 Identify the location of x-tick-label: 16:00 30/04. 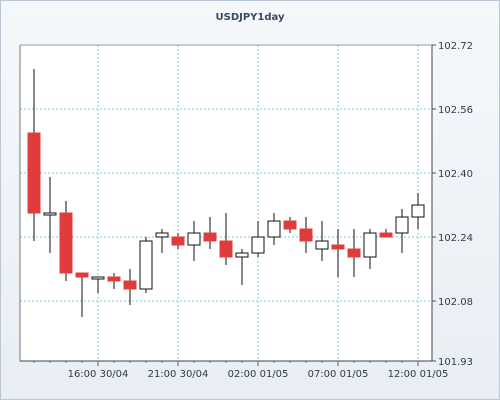
(98, 374).